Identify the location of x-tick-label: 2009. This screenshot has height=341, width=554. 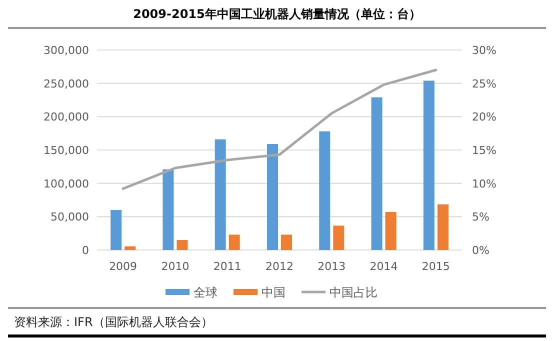
(123, 266).